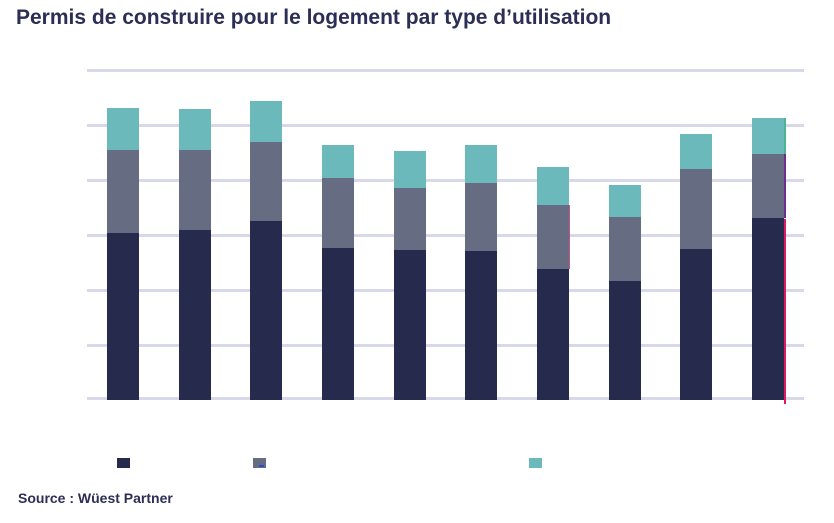 This screenshot has height=523, width=834. What do you see at coordinates (123, 463) in the screenshot?
I see `legend-swatch-navy` at bounding box center [123, 463].